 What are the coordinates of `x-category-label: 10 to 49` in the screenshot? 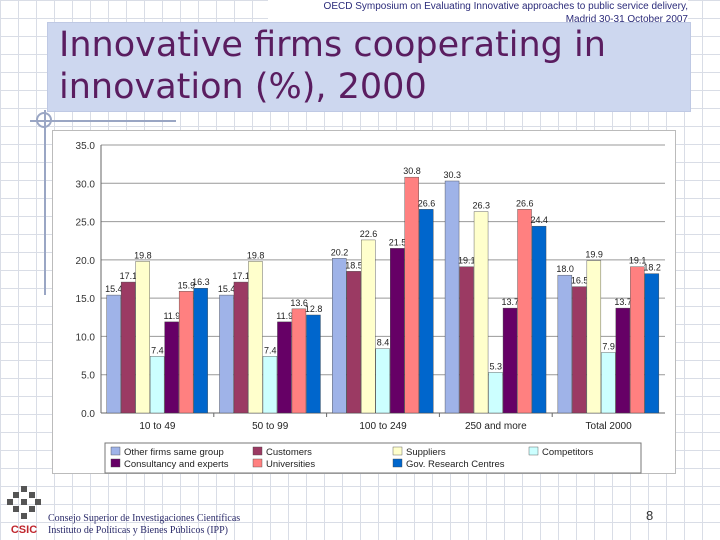 It's located at (157, 426).